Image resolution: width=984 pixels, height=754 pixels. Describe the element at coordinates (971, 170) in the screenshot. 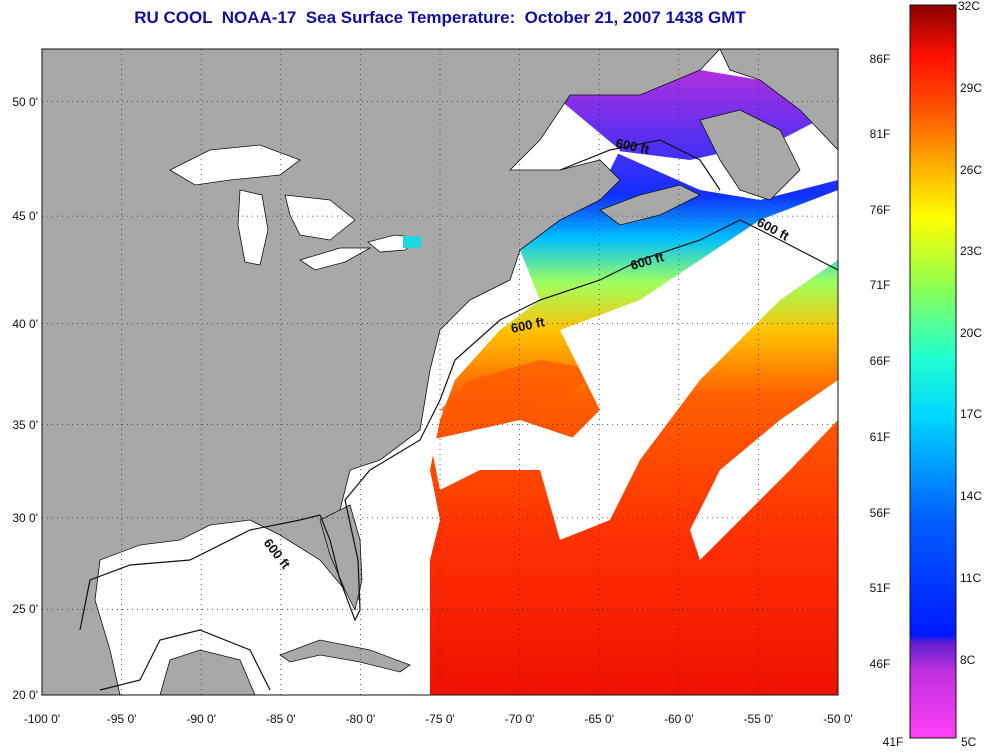

I see `colorbar-c-label: 26C` at that location.